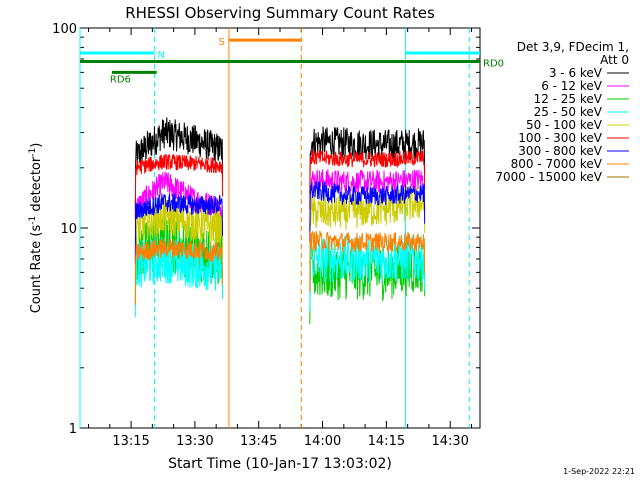 This screenshot has width=640, height=480. Describe the element at coordinates (599, 471) in the screenshot. I see `timestamp-footer: 1-Sep-2022 22:21` at that location.